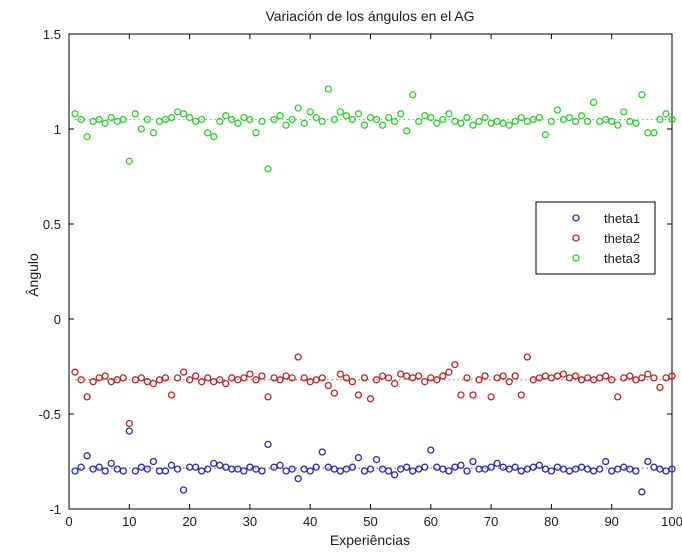  I want to click on x-tick-label: 100, so click(671, 521).